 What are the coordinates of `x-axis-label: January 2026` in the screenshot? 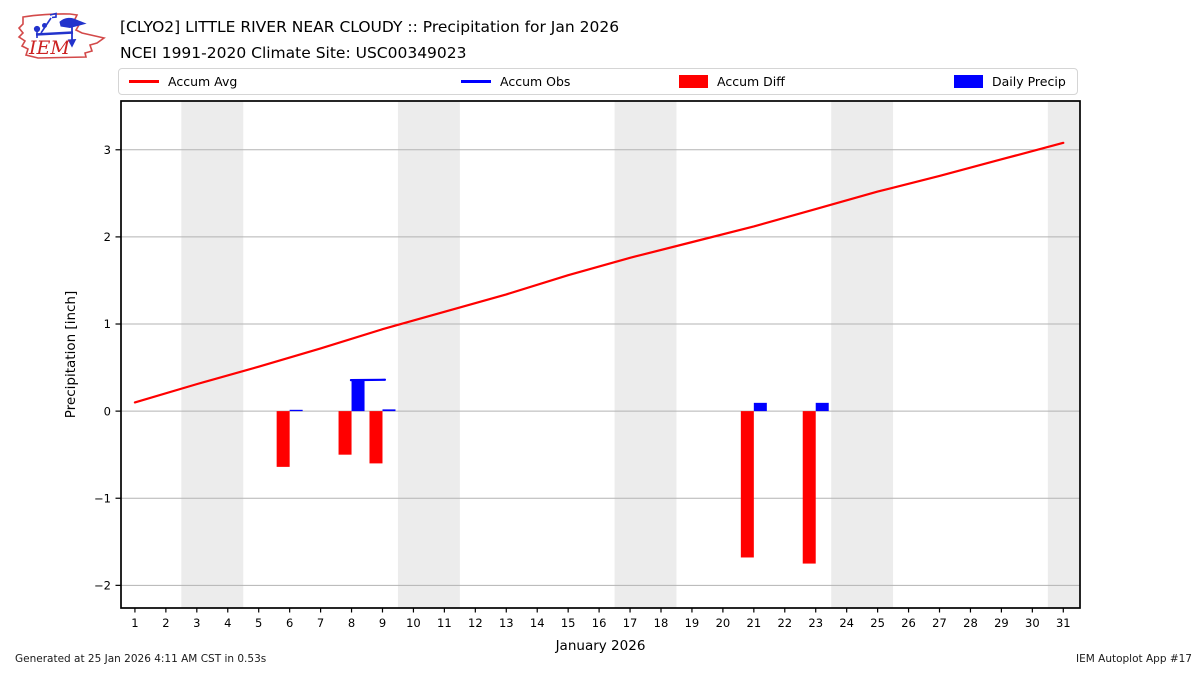 It's located at (600, 646).